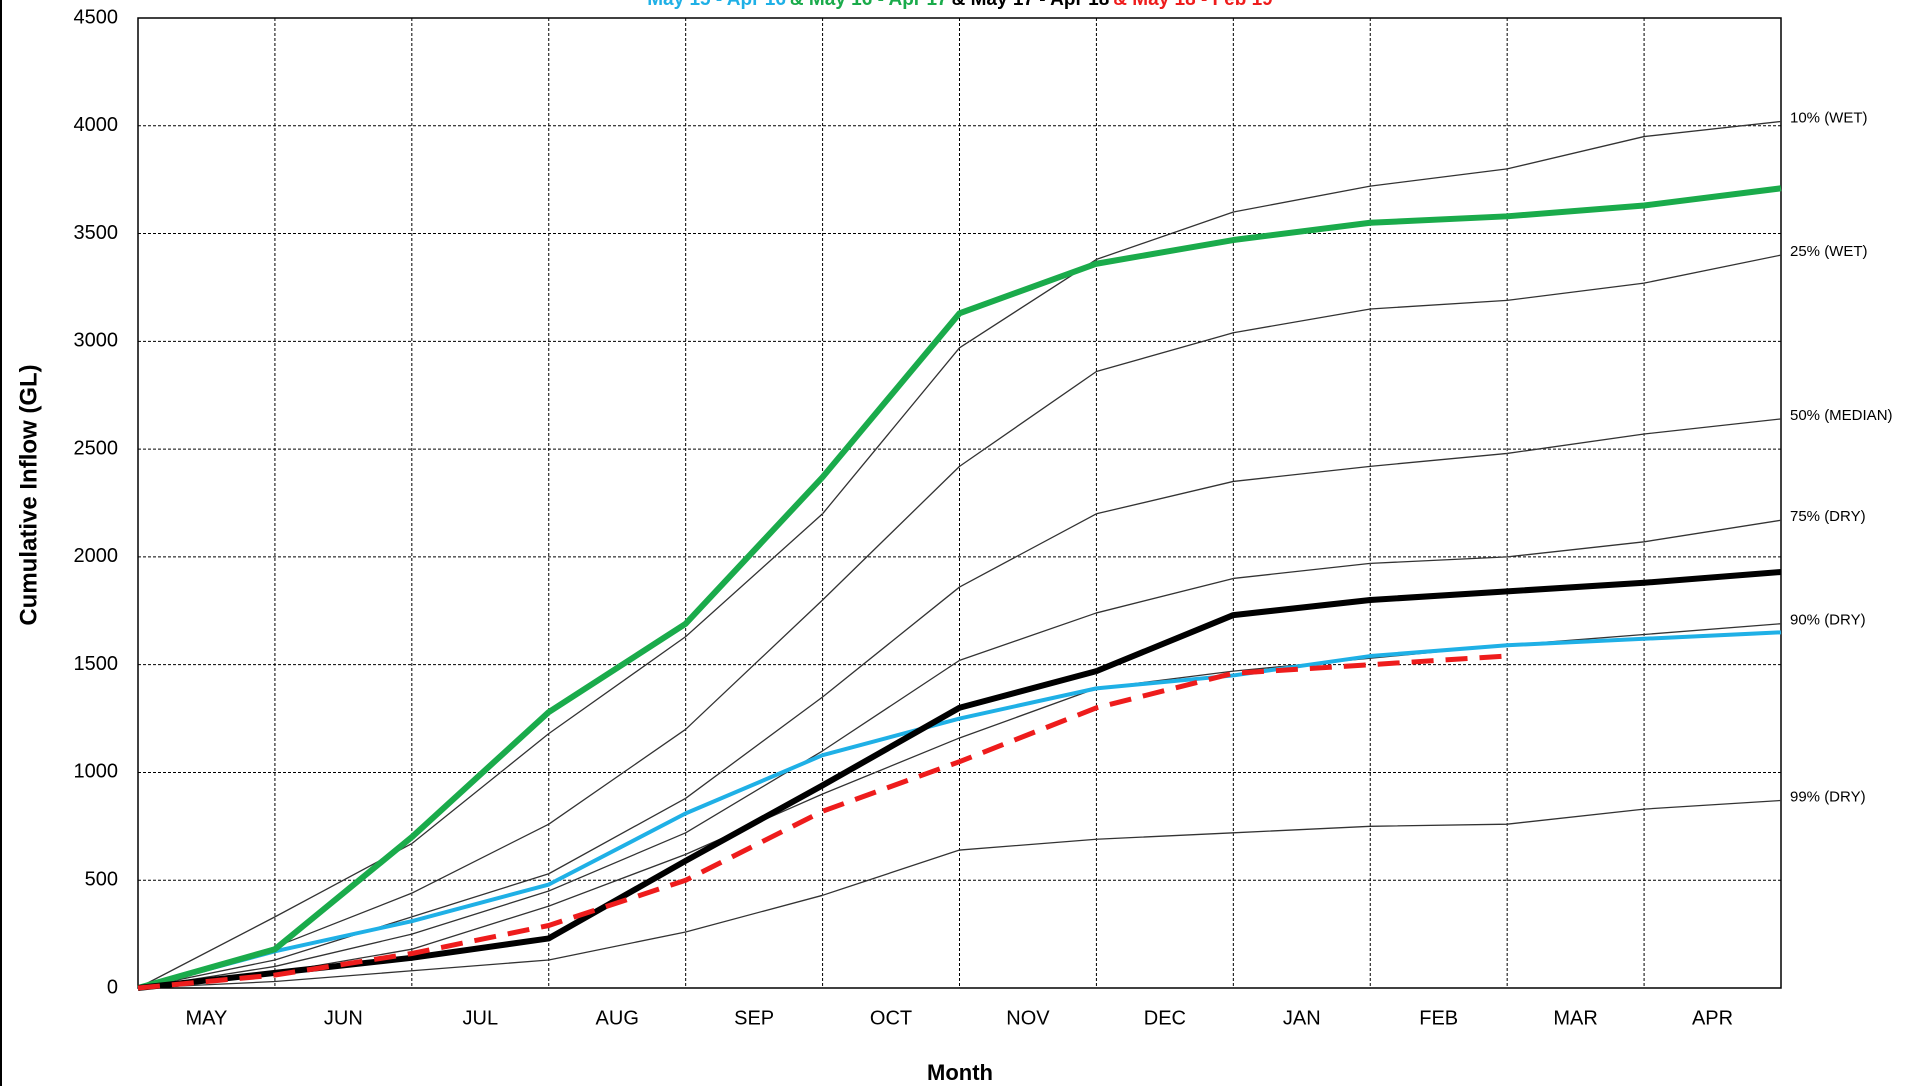  What do you see at coordinates (617, 1018) in the screenshot?
I see `x-tick-label: AUG` at bounding box center [617, 1018].